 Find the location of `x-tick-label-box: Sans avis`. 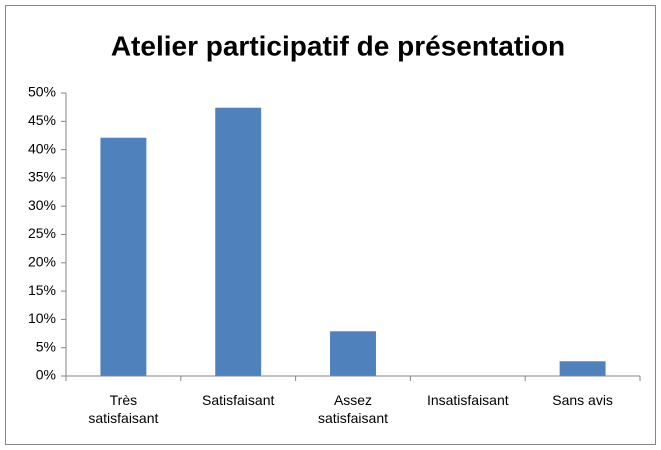

x-tick-label-box: Sans avis is located at coordinates (582, 400).